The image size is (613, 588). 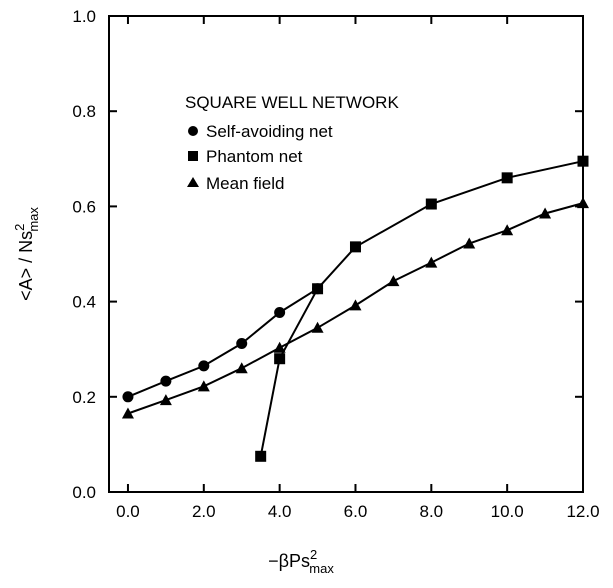 What do you see at coordinates (193, 182) in the screenshot?
I see `legend-marker-triangle` at bounding box center [193, 182].